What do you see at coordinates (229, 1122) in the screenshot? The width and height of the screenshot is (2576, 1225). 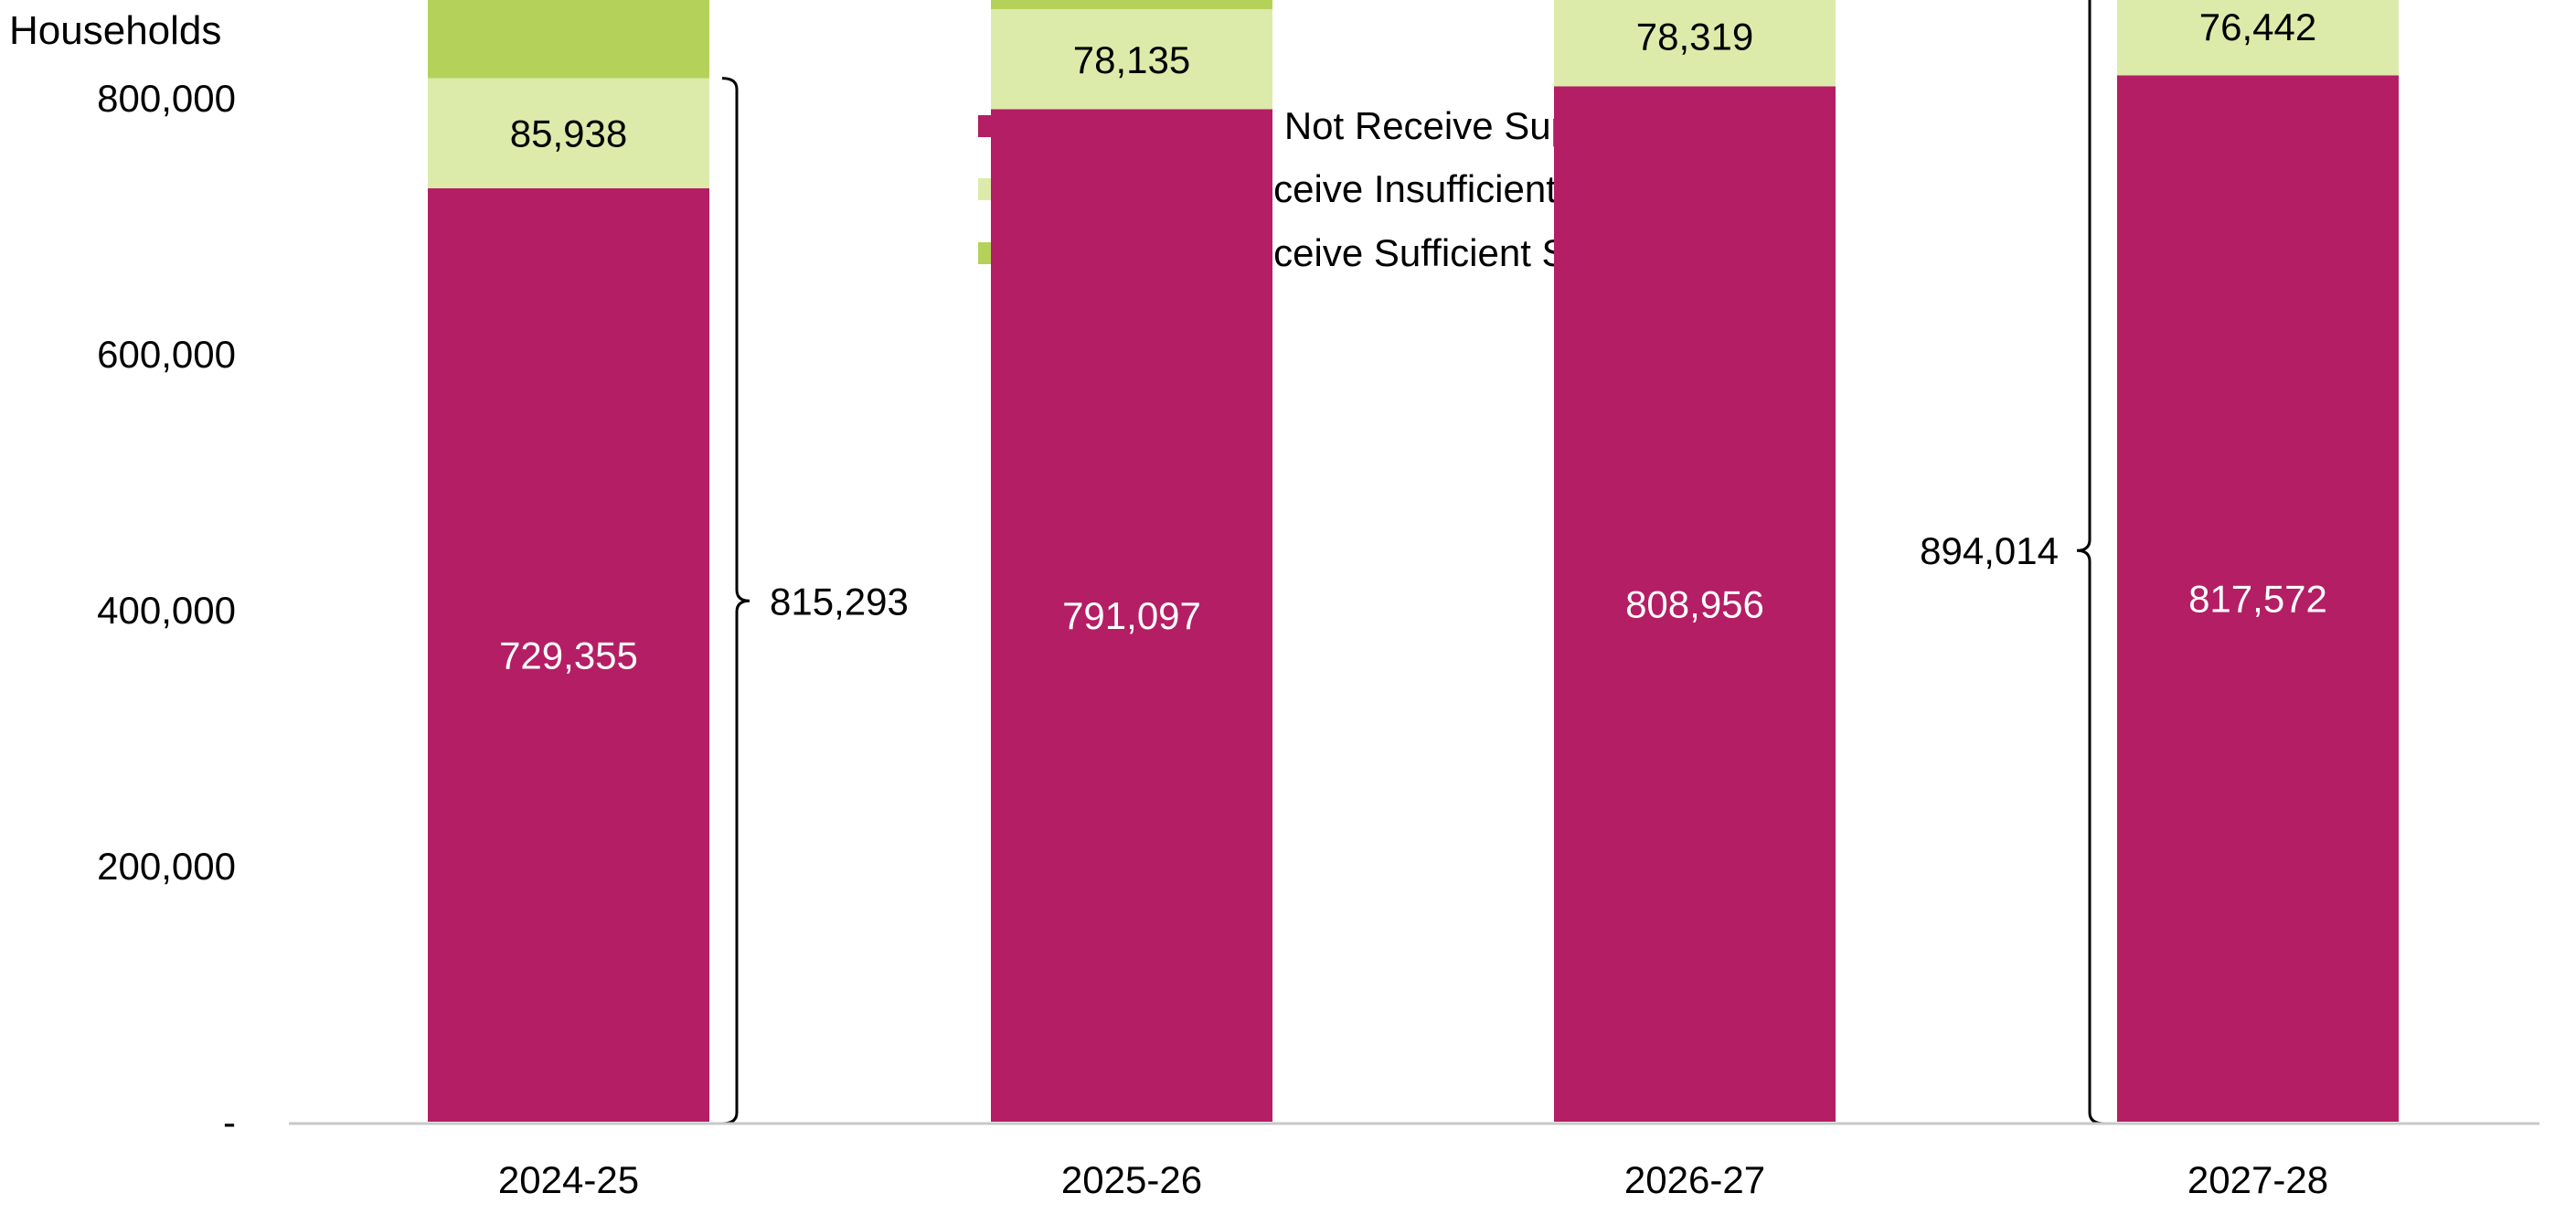 I see `y-tick-label: -` at bounding box center [229, 1122].